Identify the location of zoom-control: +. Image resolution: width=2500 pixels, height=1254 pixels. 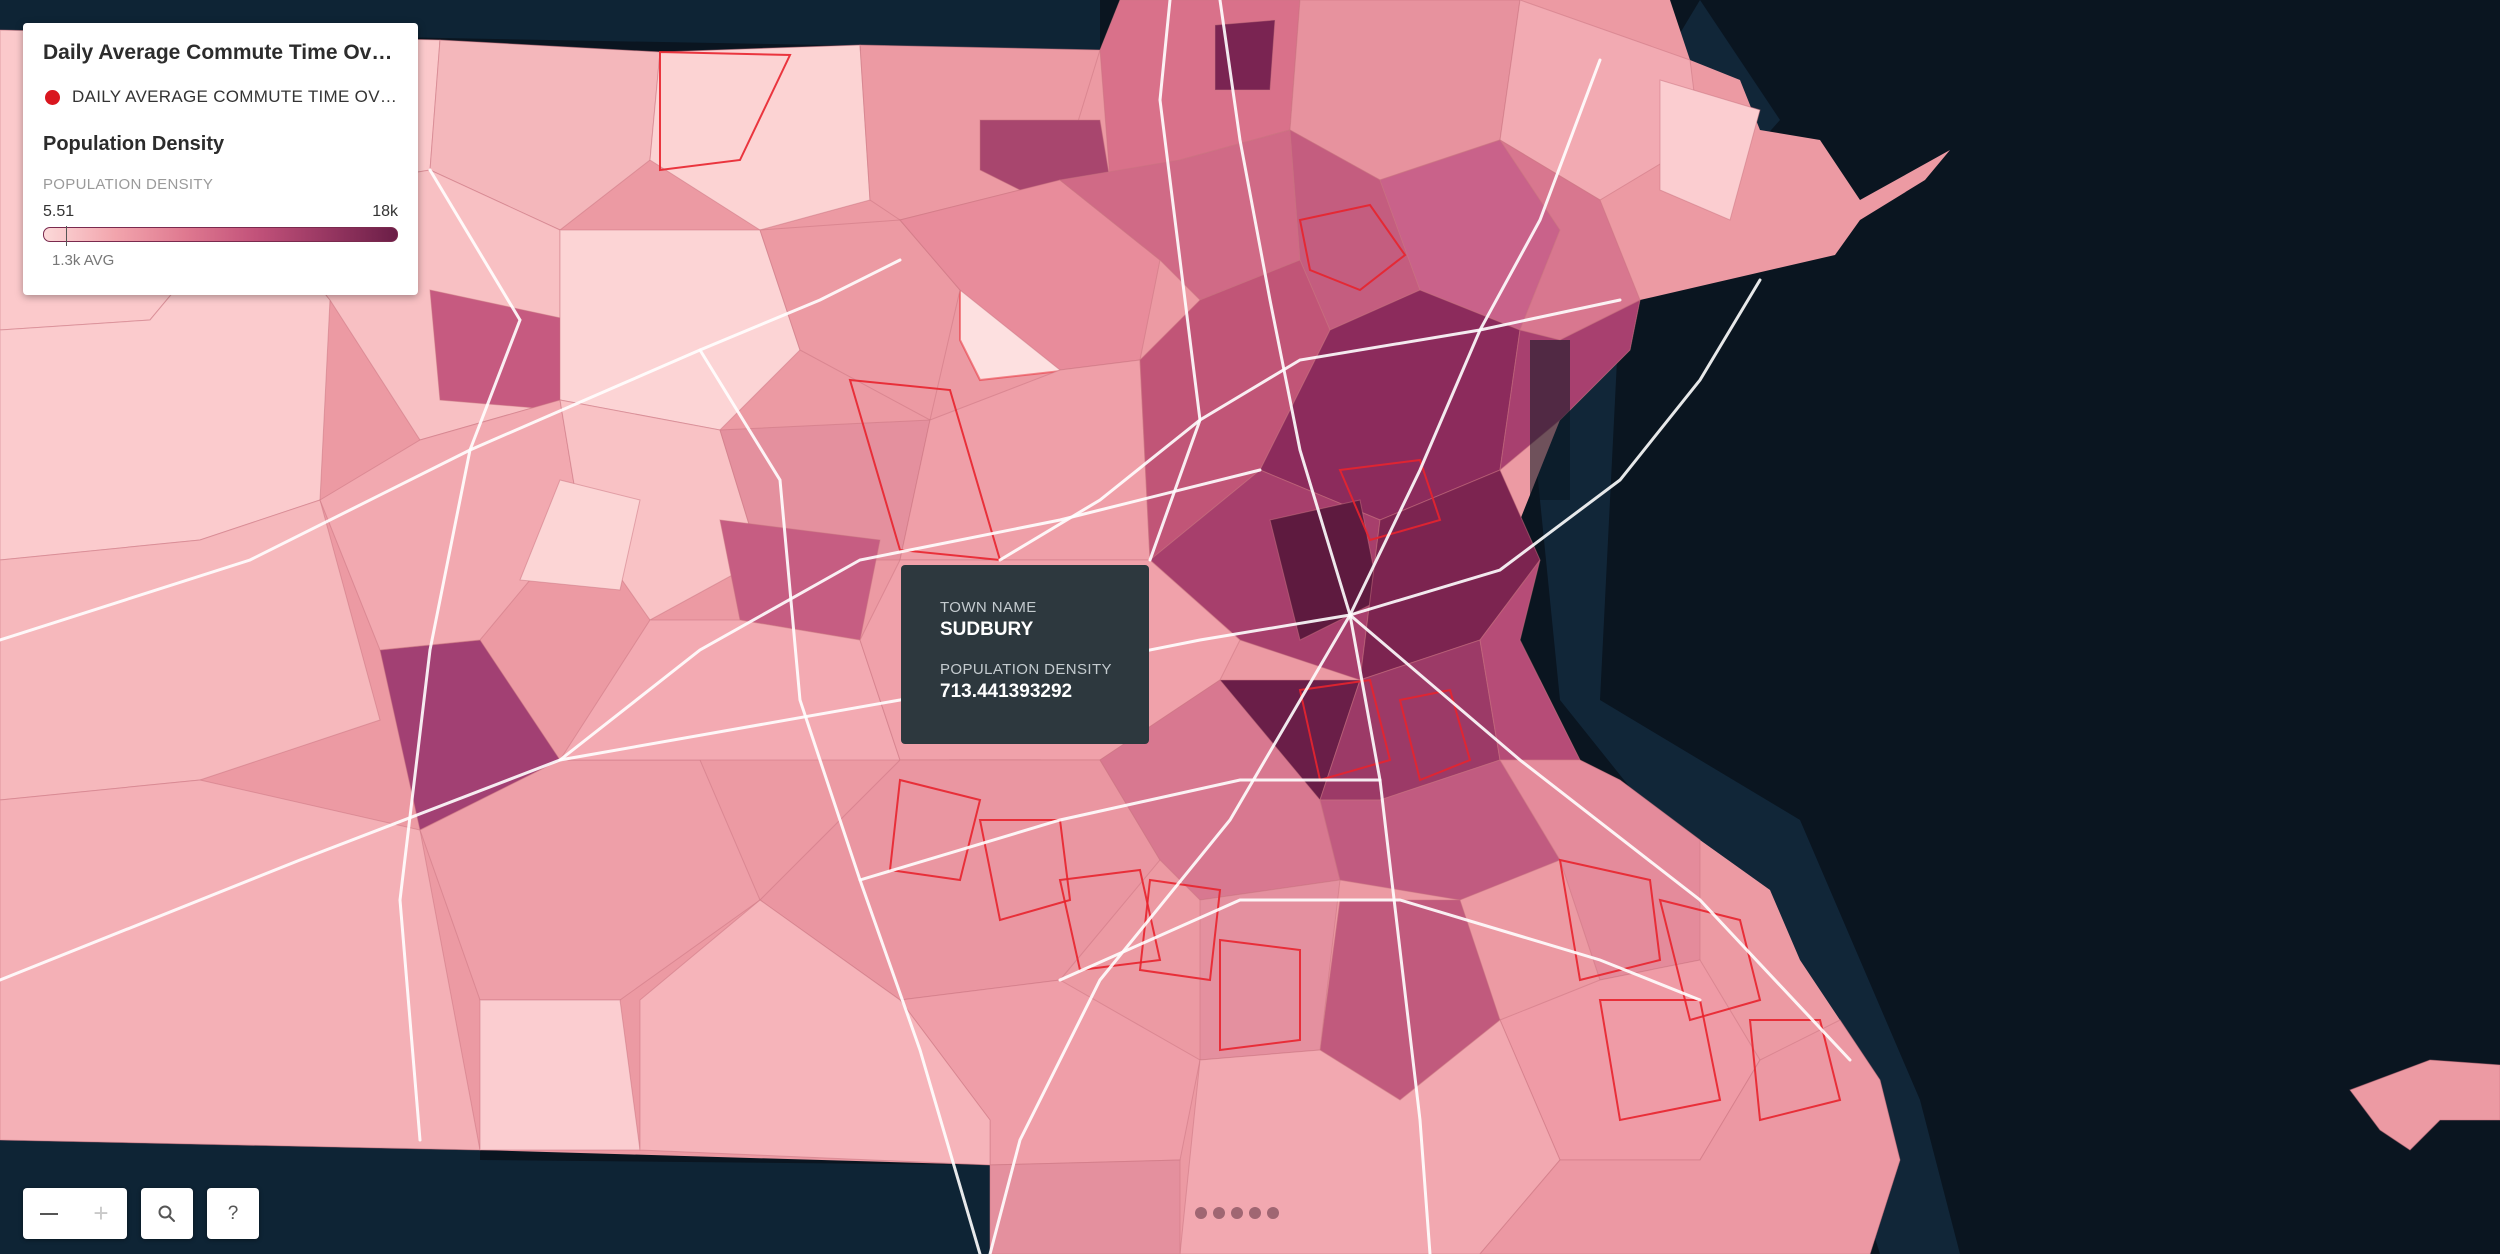
(75, 1213).